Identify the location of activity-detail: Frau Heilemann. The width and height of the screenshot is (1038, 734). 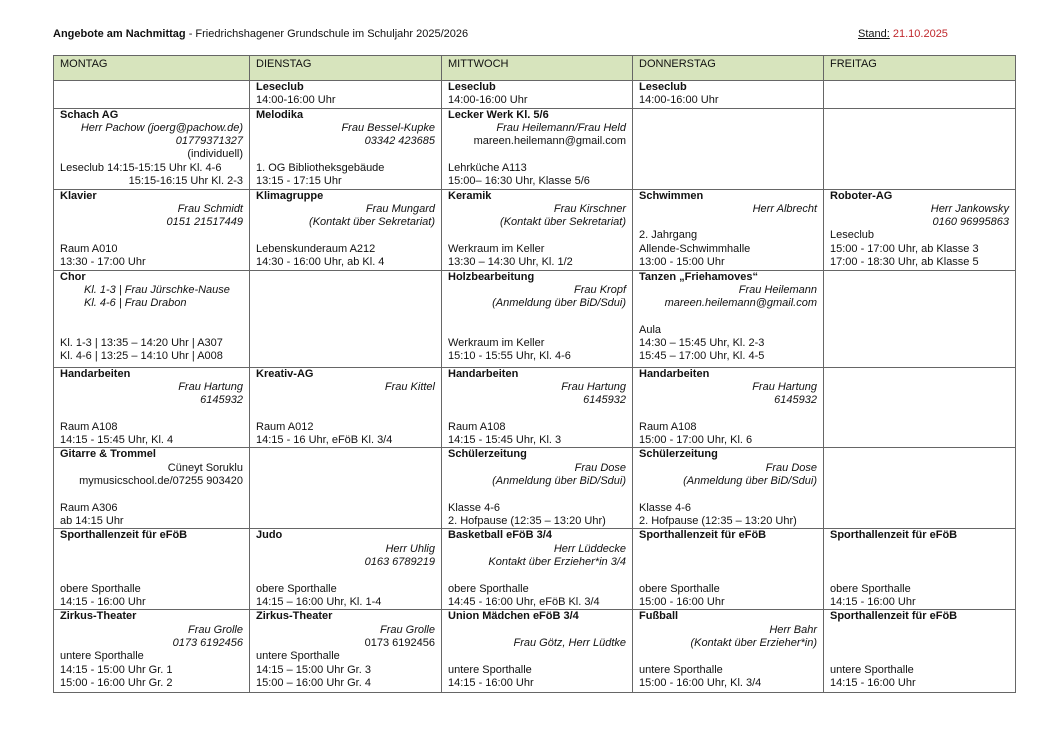
(777, 289).